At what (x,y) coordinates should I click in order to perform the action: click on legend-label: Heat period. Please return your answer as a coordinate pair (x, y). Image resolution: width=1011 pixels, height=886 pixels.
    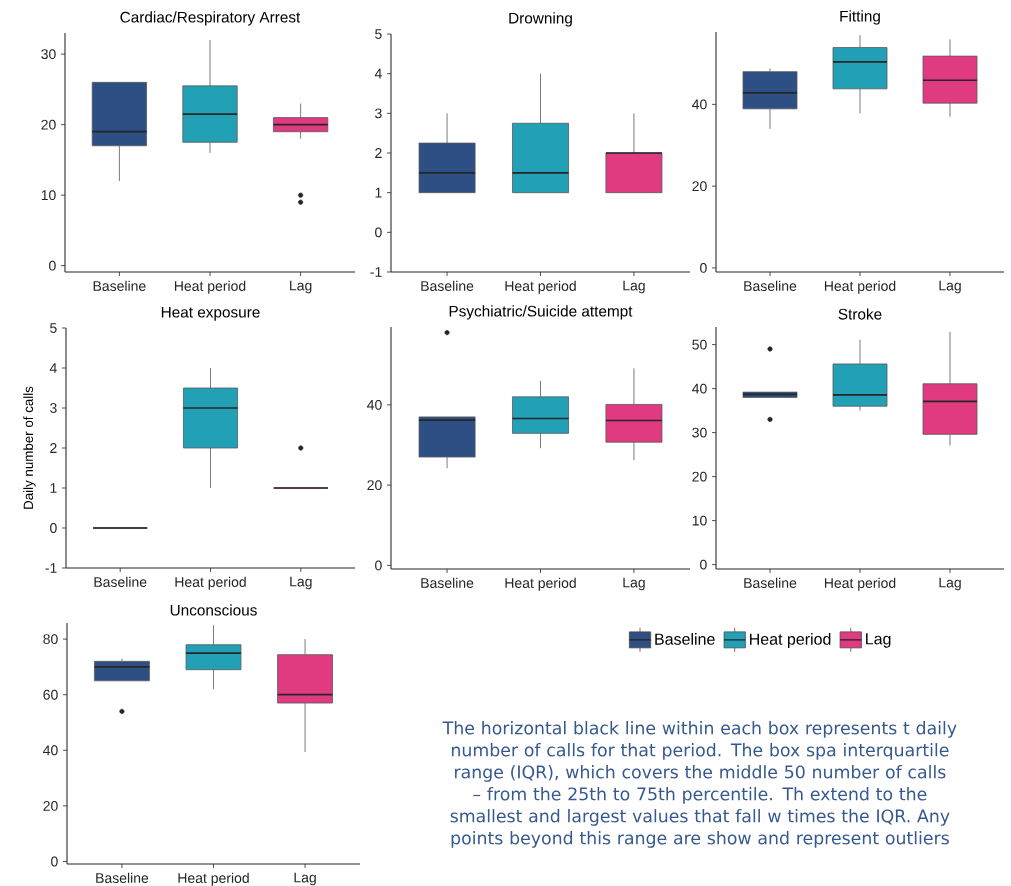
    Looking at the image, I should click on (790, 640).